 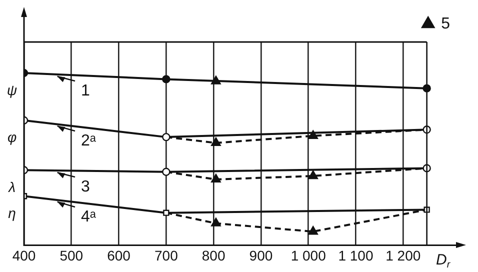 I want to click on x-tick-label: 600, so click(x=119, y=255).